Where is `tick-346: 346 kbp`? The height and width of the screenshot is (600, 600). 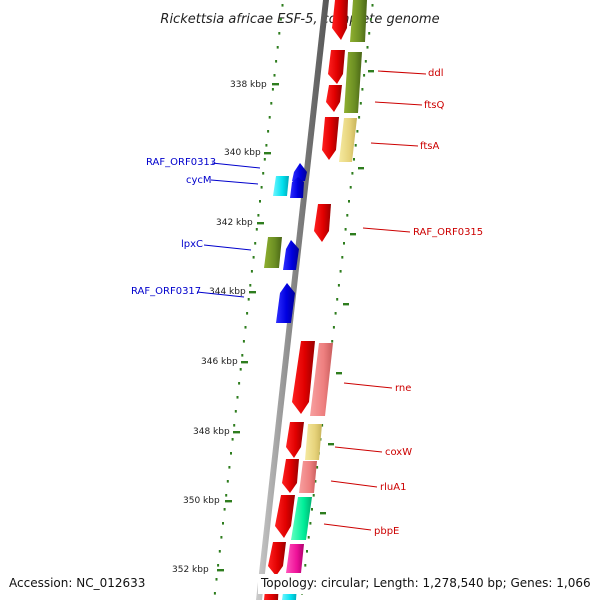 tick-346: 346 kbp is located at coordinates (224, 362).